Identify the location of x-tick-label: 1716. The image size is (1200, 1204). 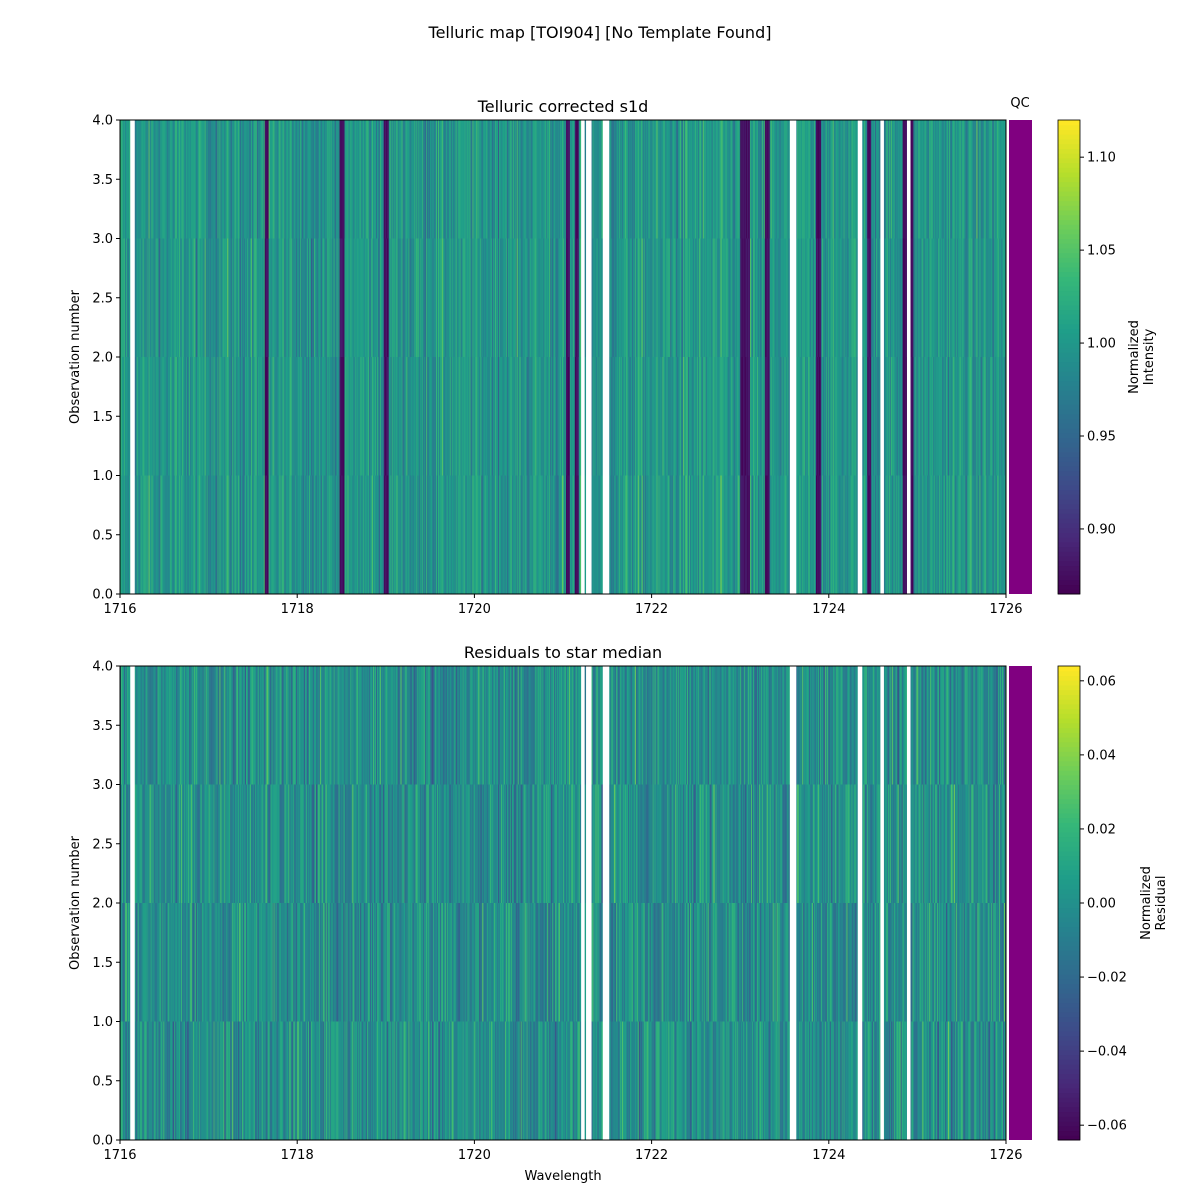
(119, 609).